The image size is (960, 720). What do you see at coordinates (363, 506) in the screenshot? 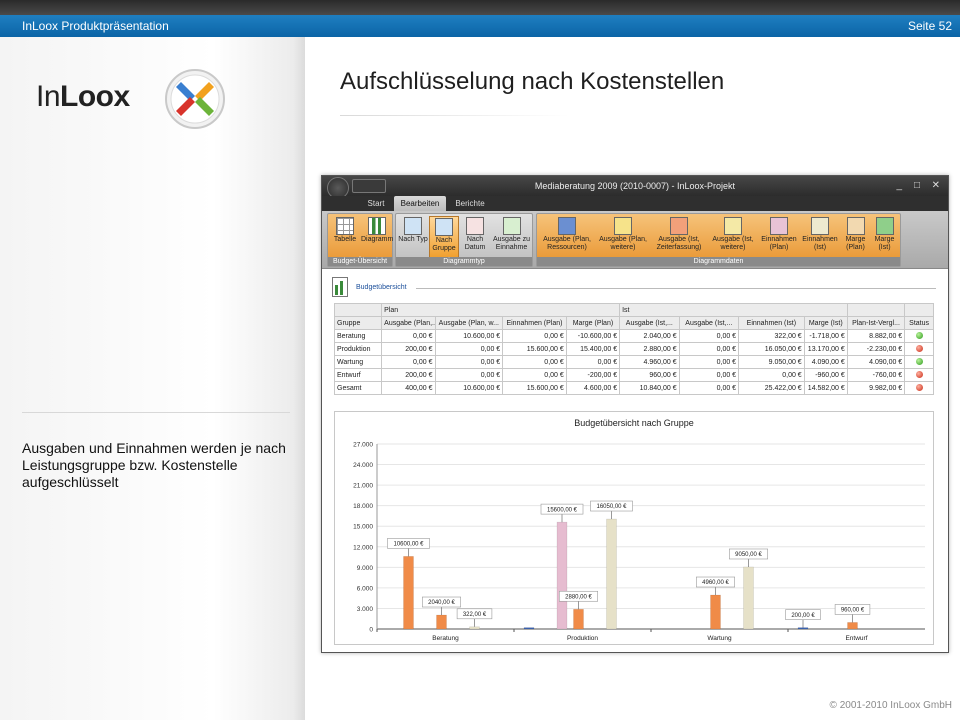
I see `y-tick-label: 18.000` at bounding box center [363, 506].